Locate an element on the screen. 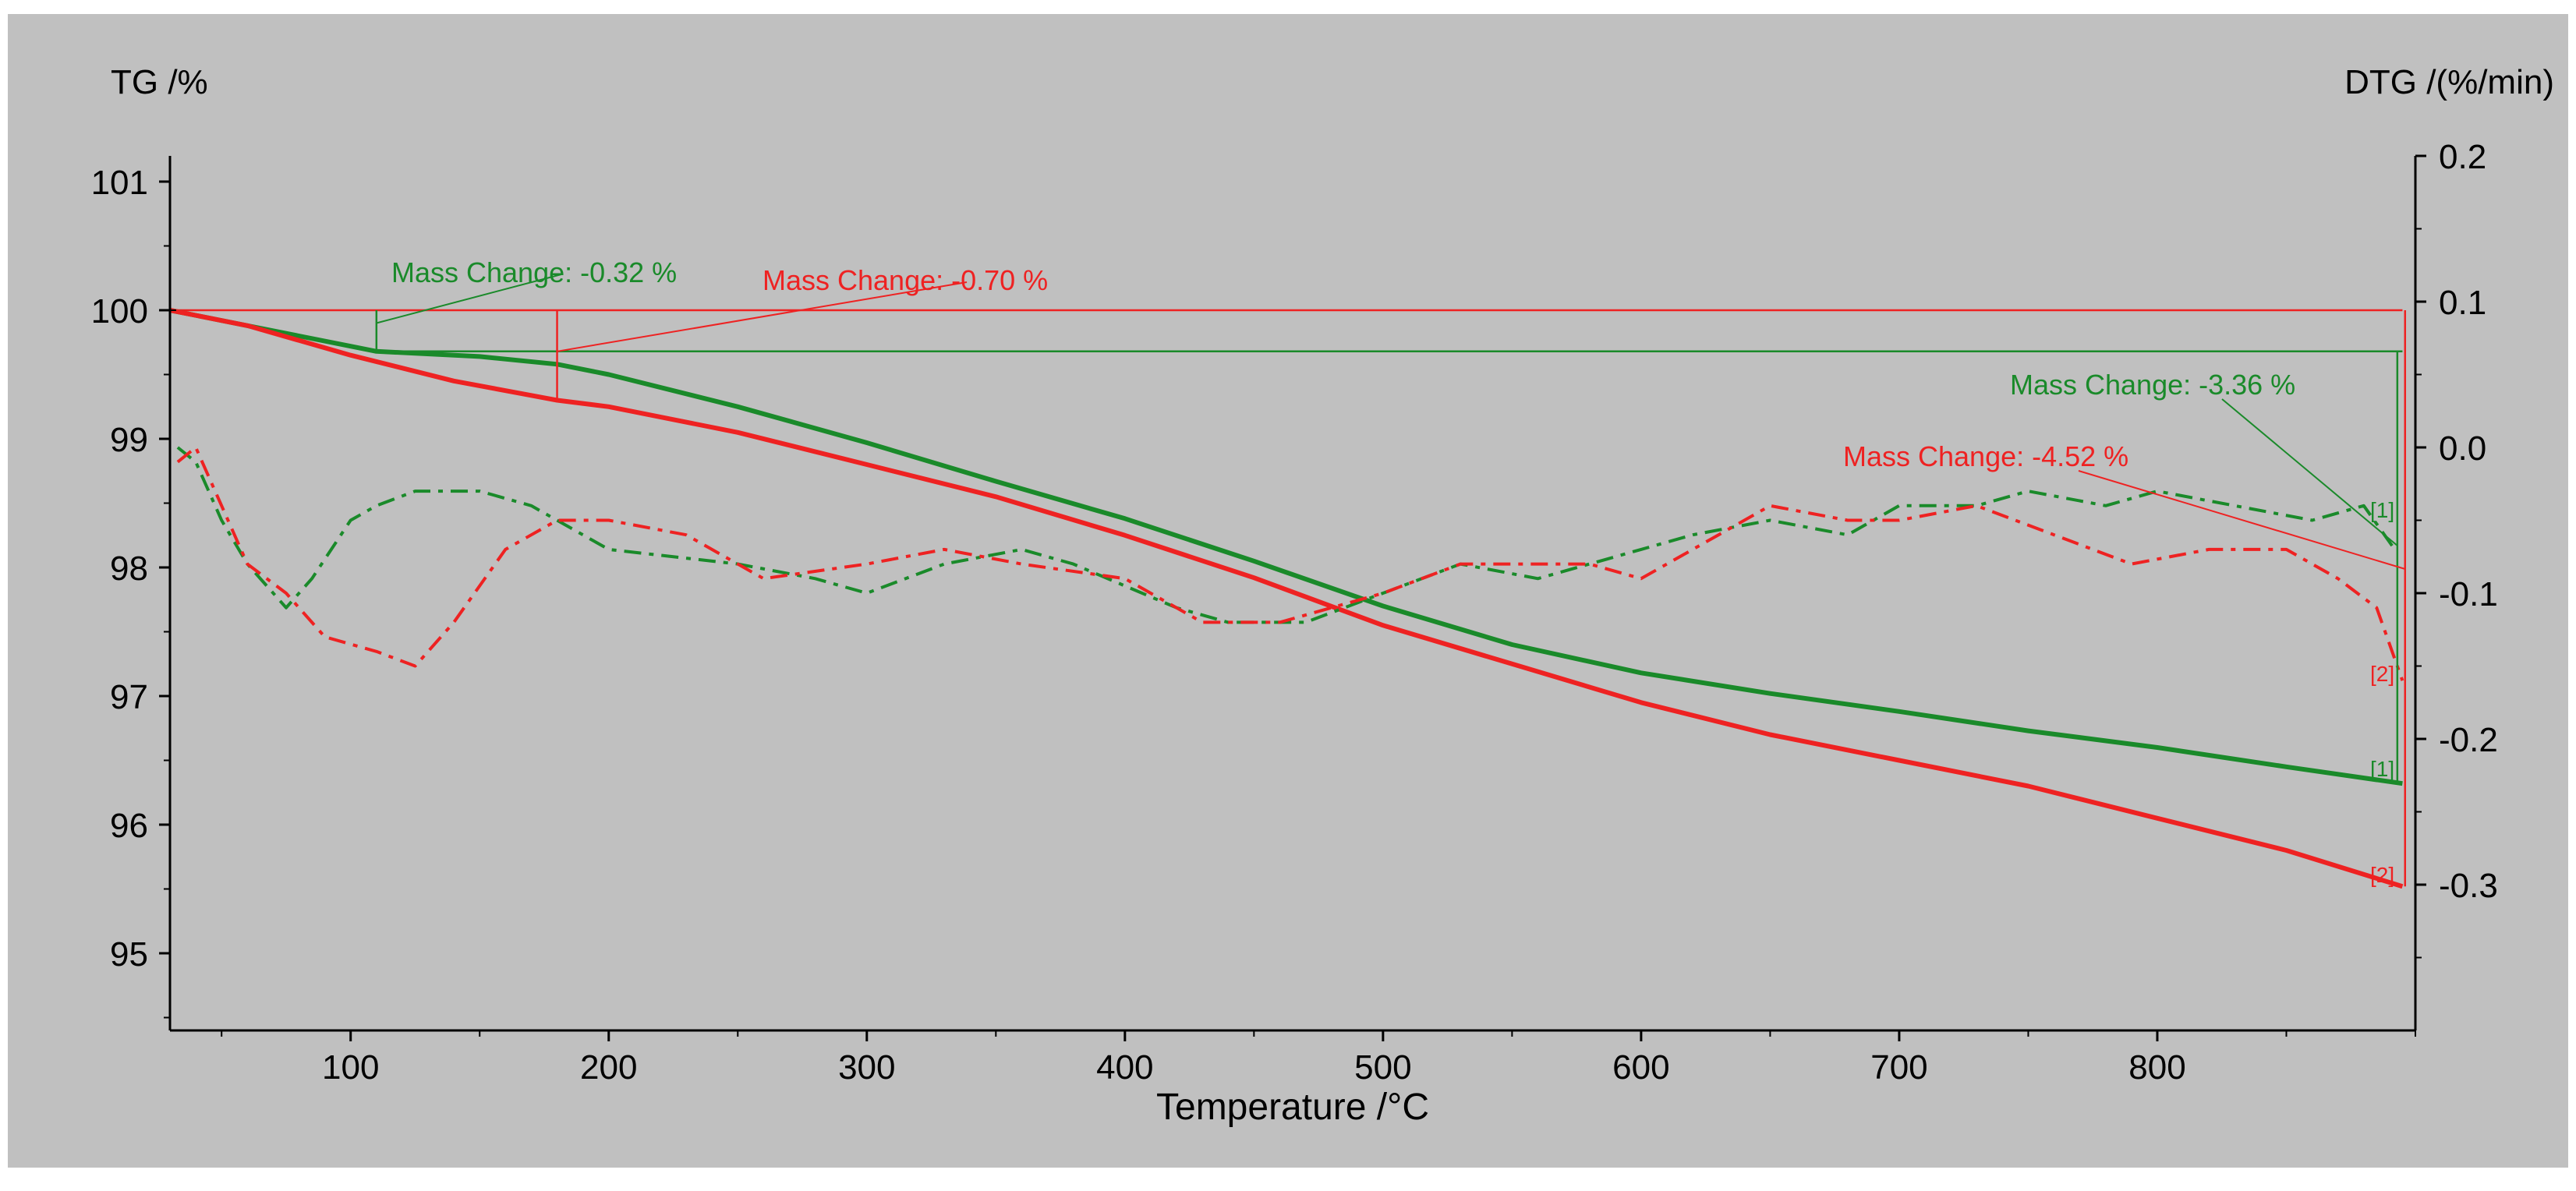 Image resolution: width=2576 pixels, height=1191 pixels. y-left-tick-label: 100 is located at coordinates (119, 311).